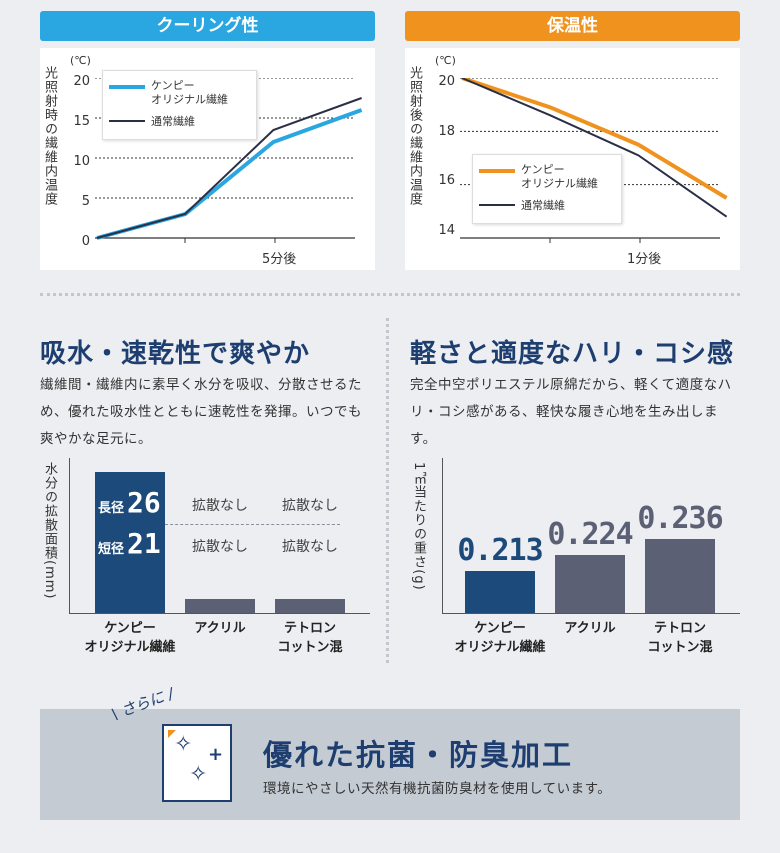 The height and width of the screenshot is (853, 780). Describe the element at coordinates (500, 638) in the screenshot. I see `light-cat-label: ケンピー オリジナル繊維` at that location.